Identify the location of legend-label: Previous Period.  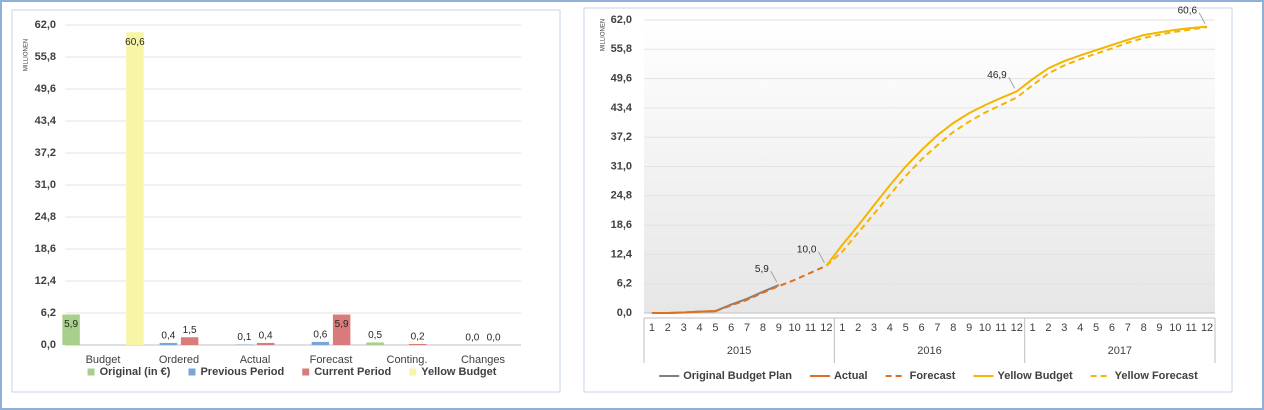
(242, 372).